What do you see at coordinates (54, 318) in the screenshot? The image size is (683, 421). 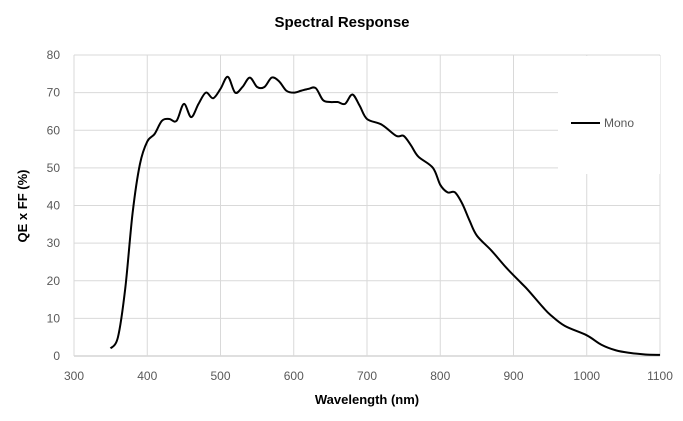 I see `y-tick-label: 10` at bounding box center [54, 318].